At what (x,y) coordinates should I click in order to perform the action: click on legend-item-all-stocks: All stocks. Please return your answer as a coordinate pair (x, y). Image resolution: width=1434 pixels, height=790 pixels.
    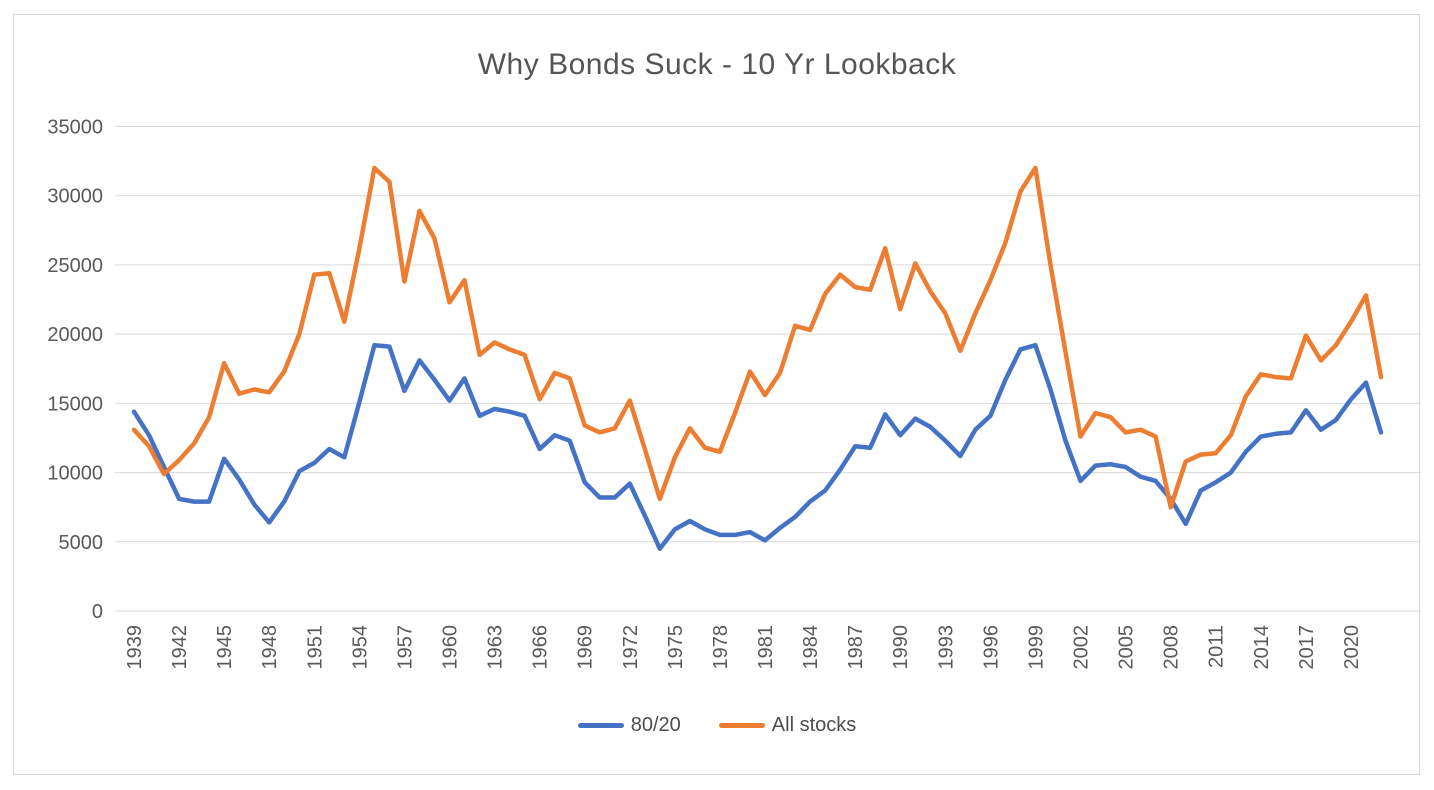
    Looking at the image, I should click on (787, 725).